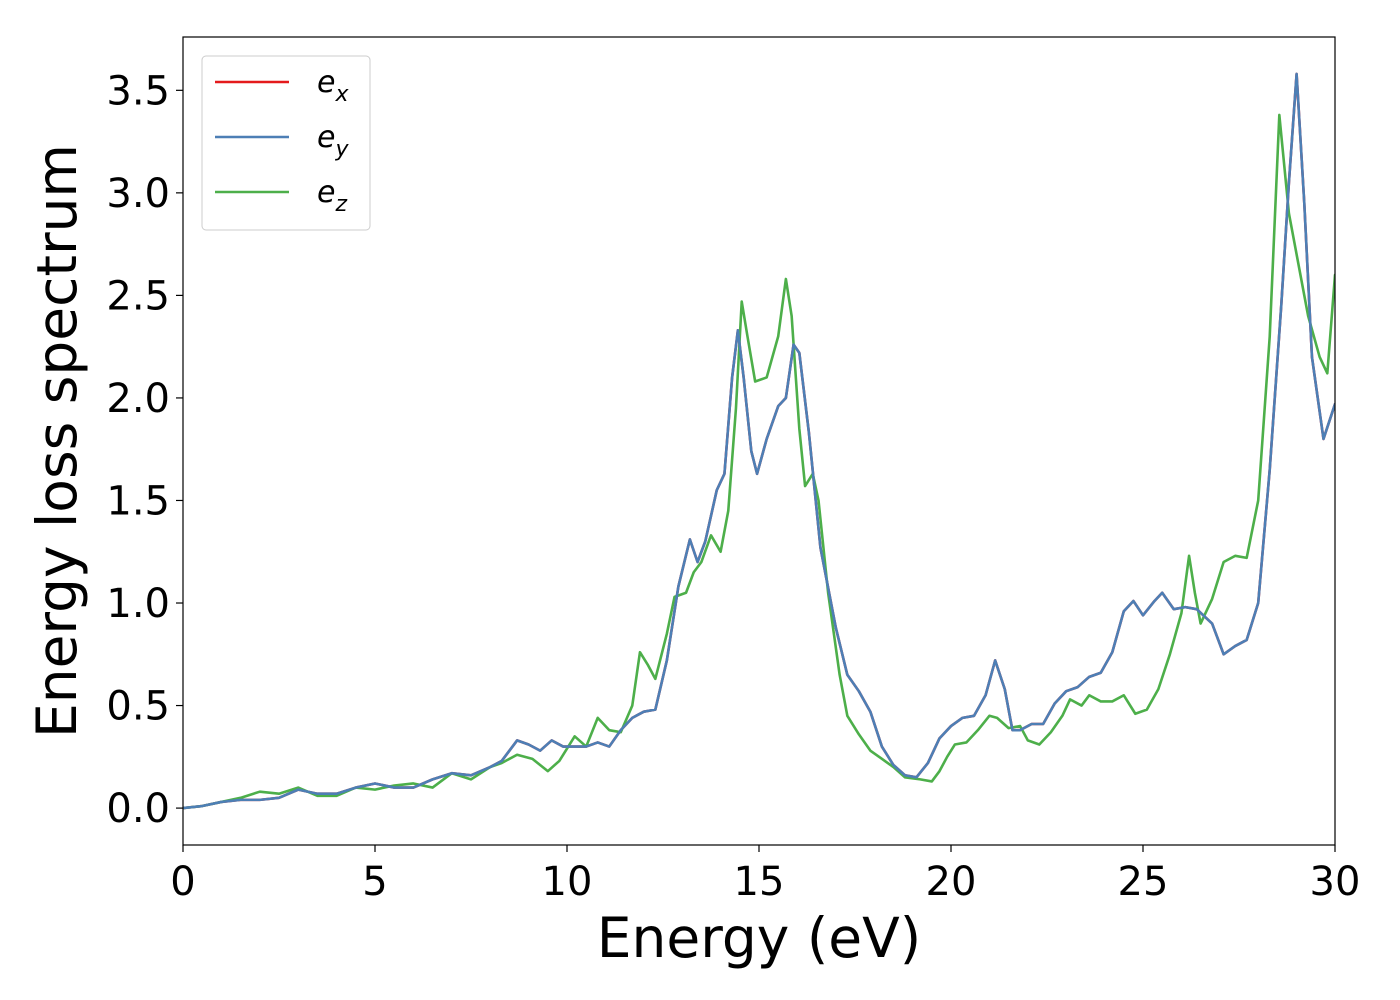  Describe the element at coordinates (951, 882) in the screenshot. I see `x-tick-label: 20` at that location.